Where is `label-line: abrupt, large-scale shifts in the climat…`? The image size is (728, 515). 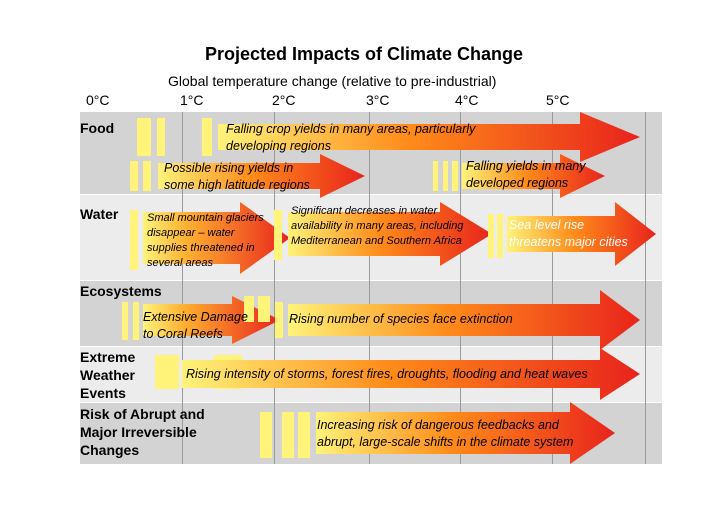
label-line: abrupt, large-scale shifts in the climat… is located at coordinates (445, 442).